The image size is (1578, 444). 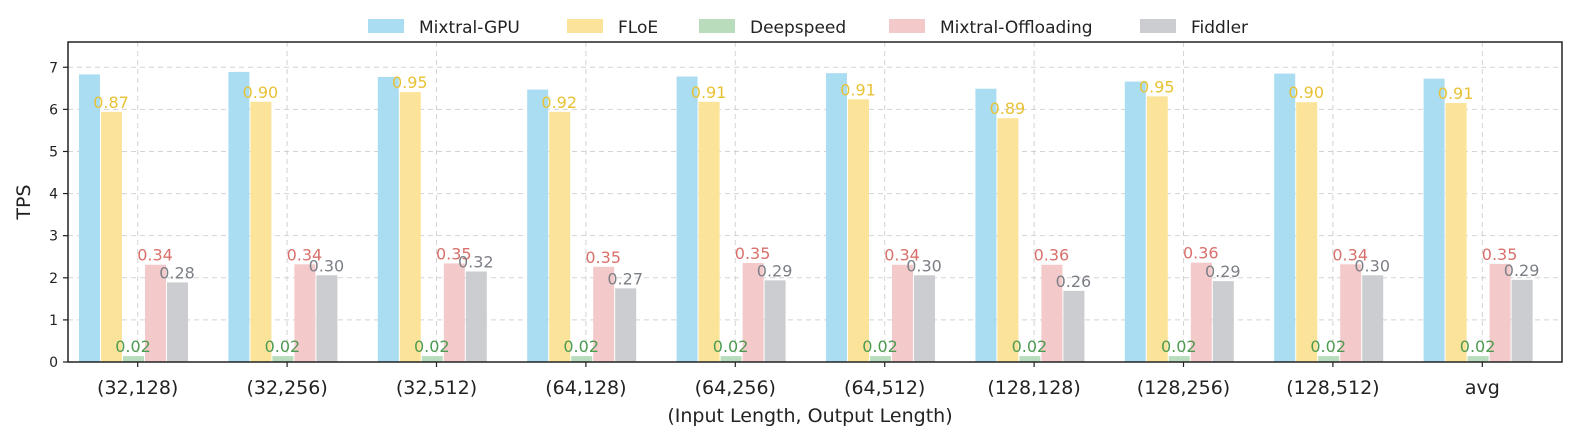 I want to click on data-label: 0.92, so click(x=559, y=102).